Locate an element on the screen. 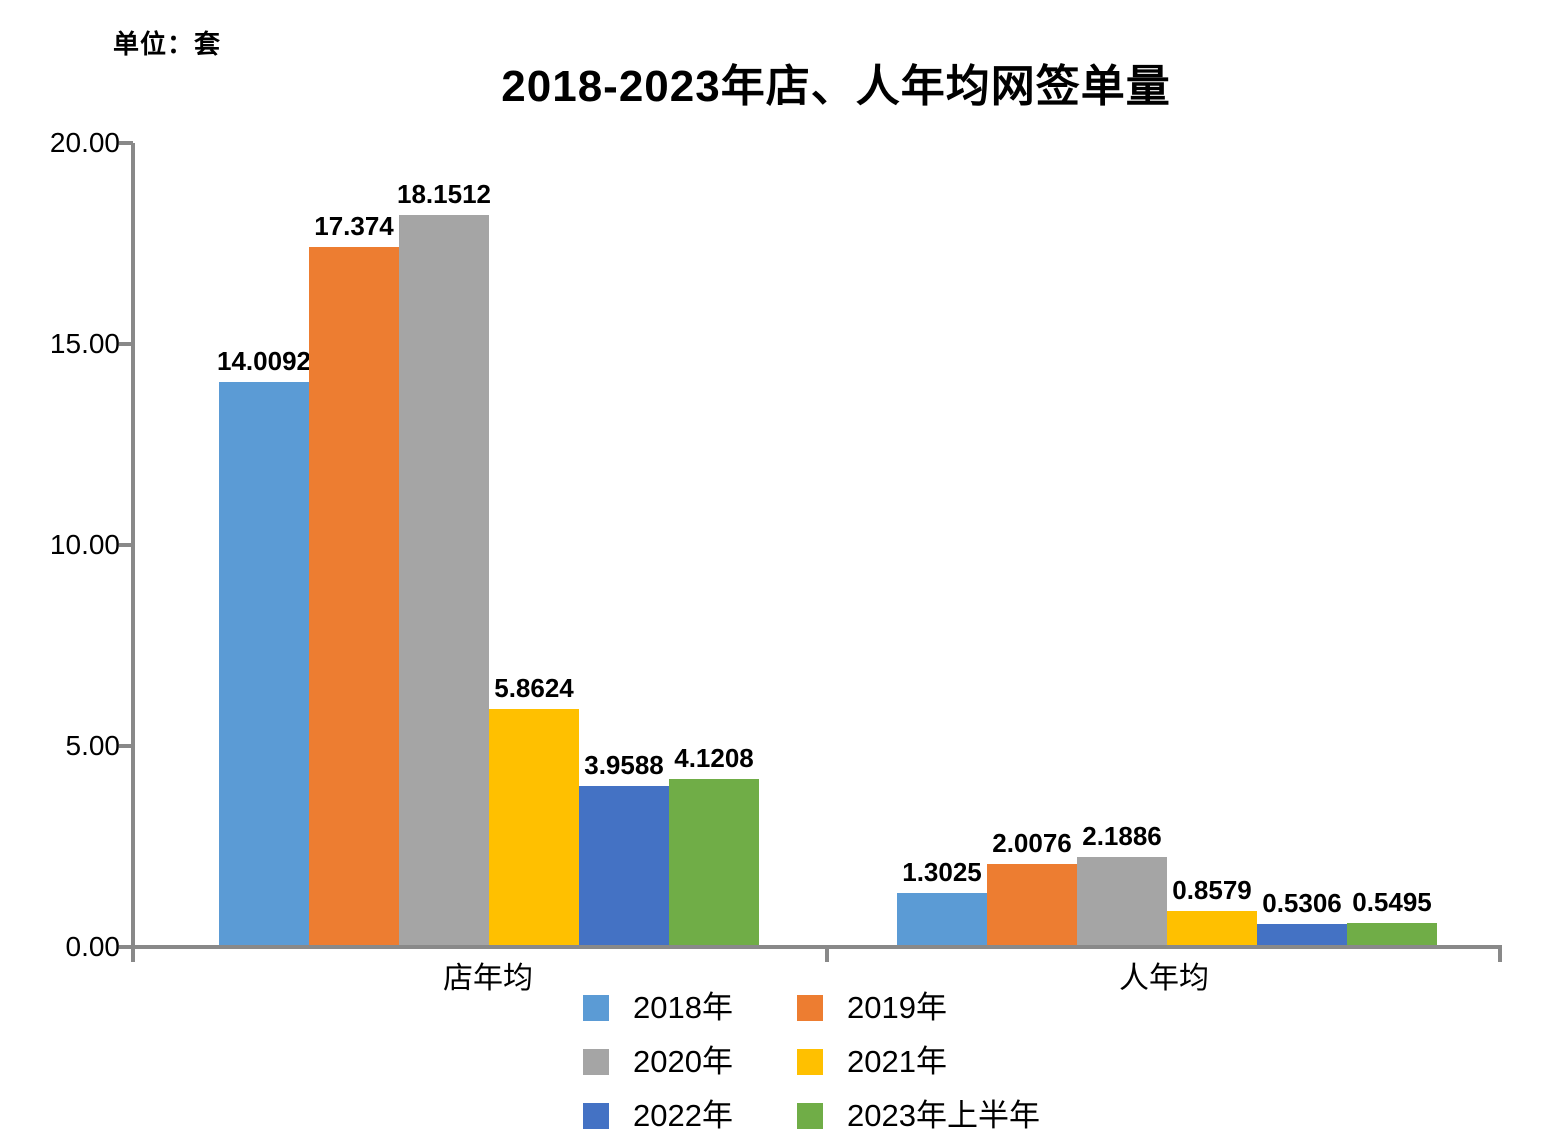  bar-value-label: 17.374 is located at coordinates (354, 225).